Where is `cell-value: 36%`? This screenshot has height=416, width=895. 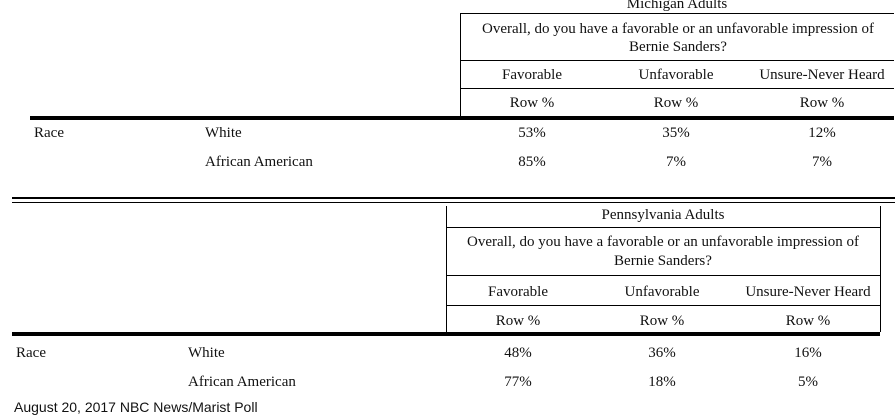 cell-value: 36% is located at coordinates (662, 353).